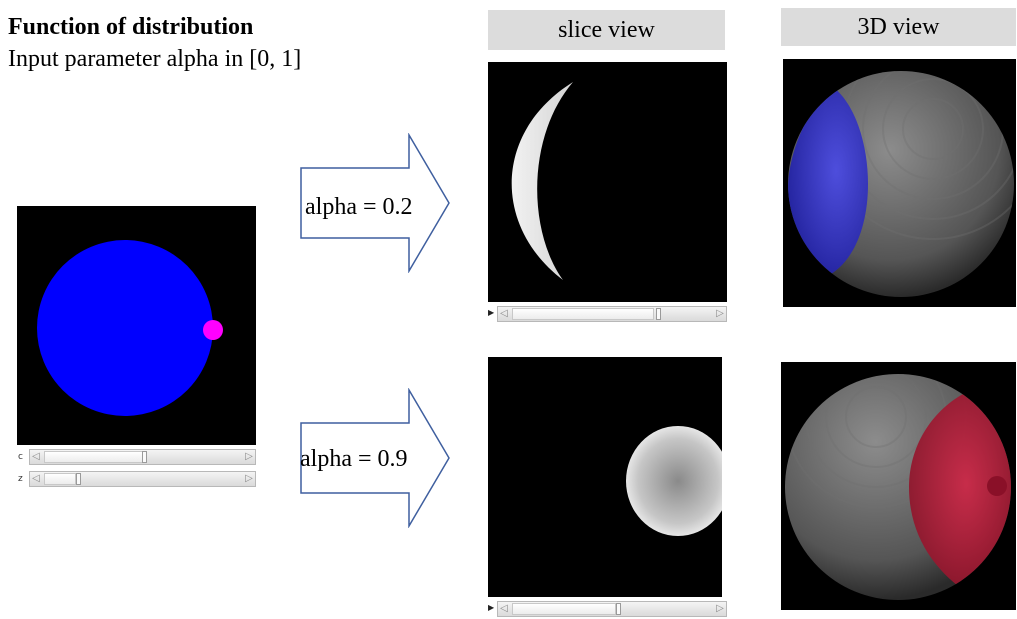 Image resolution: width=1017 pixels, height=619 pixels. Describe the element at coordinates (828, 180) in the screenshot. I see `blue-cap` at that location.